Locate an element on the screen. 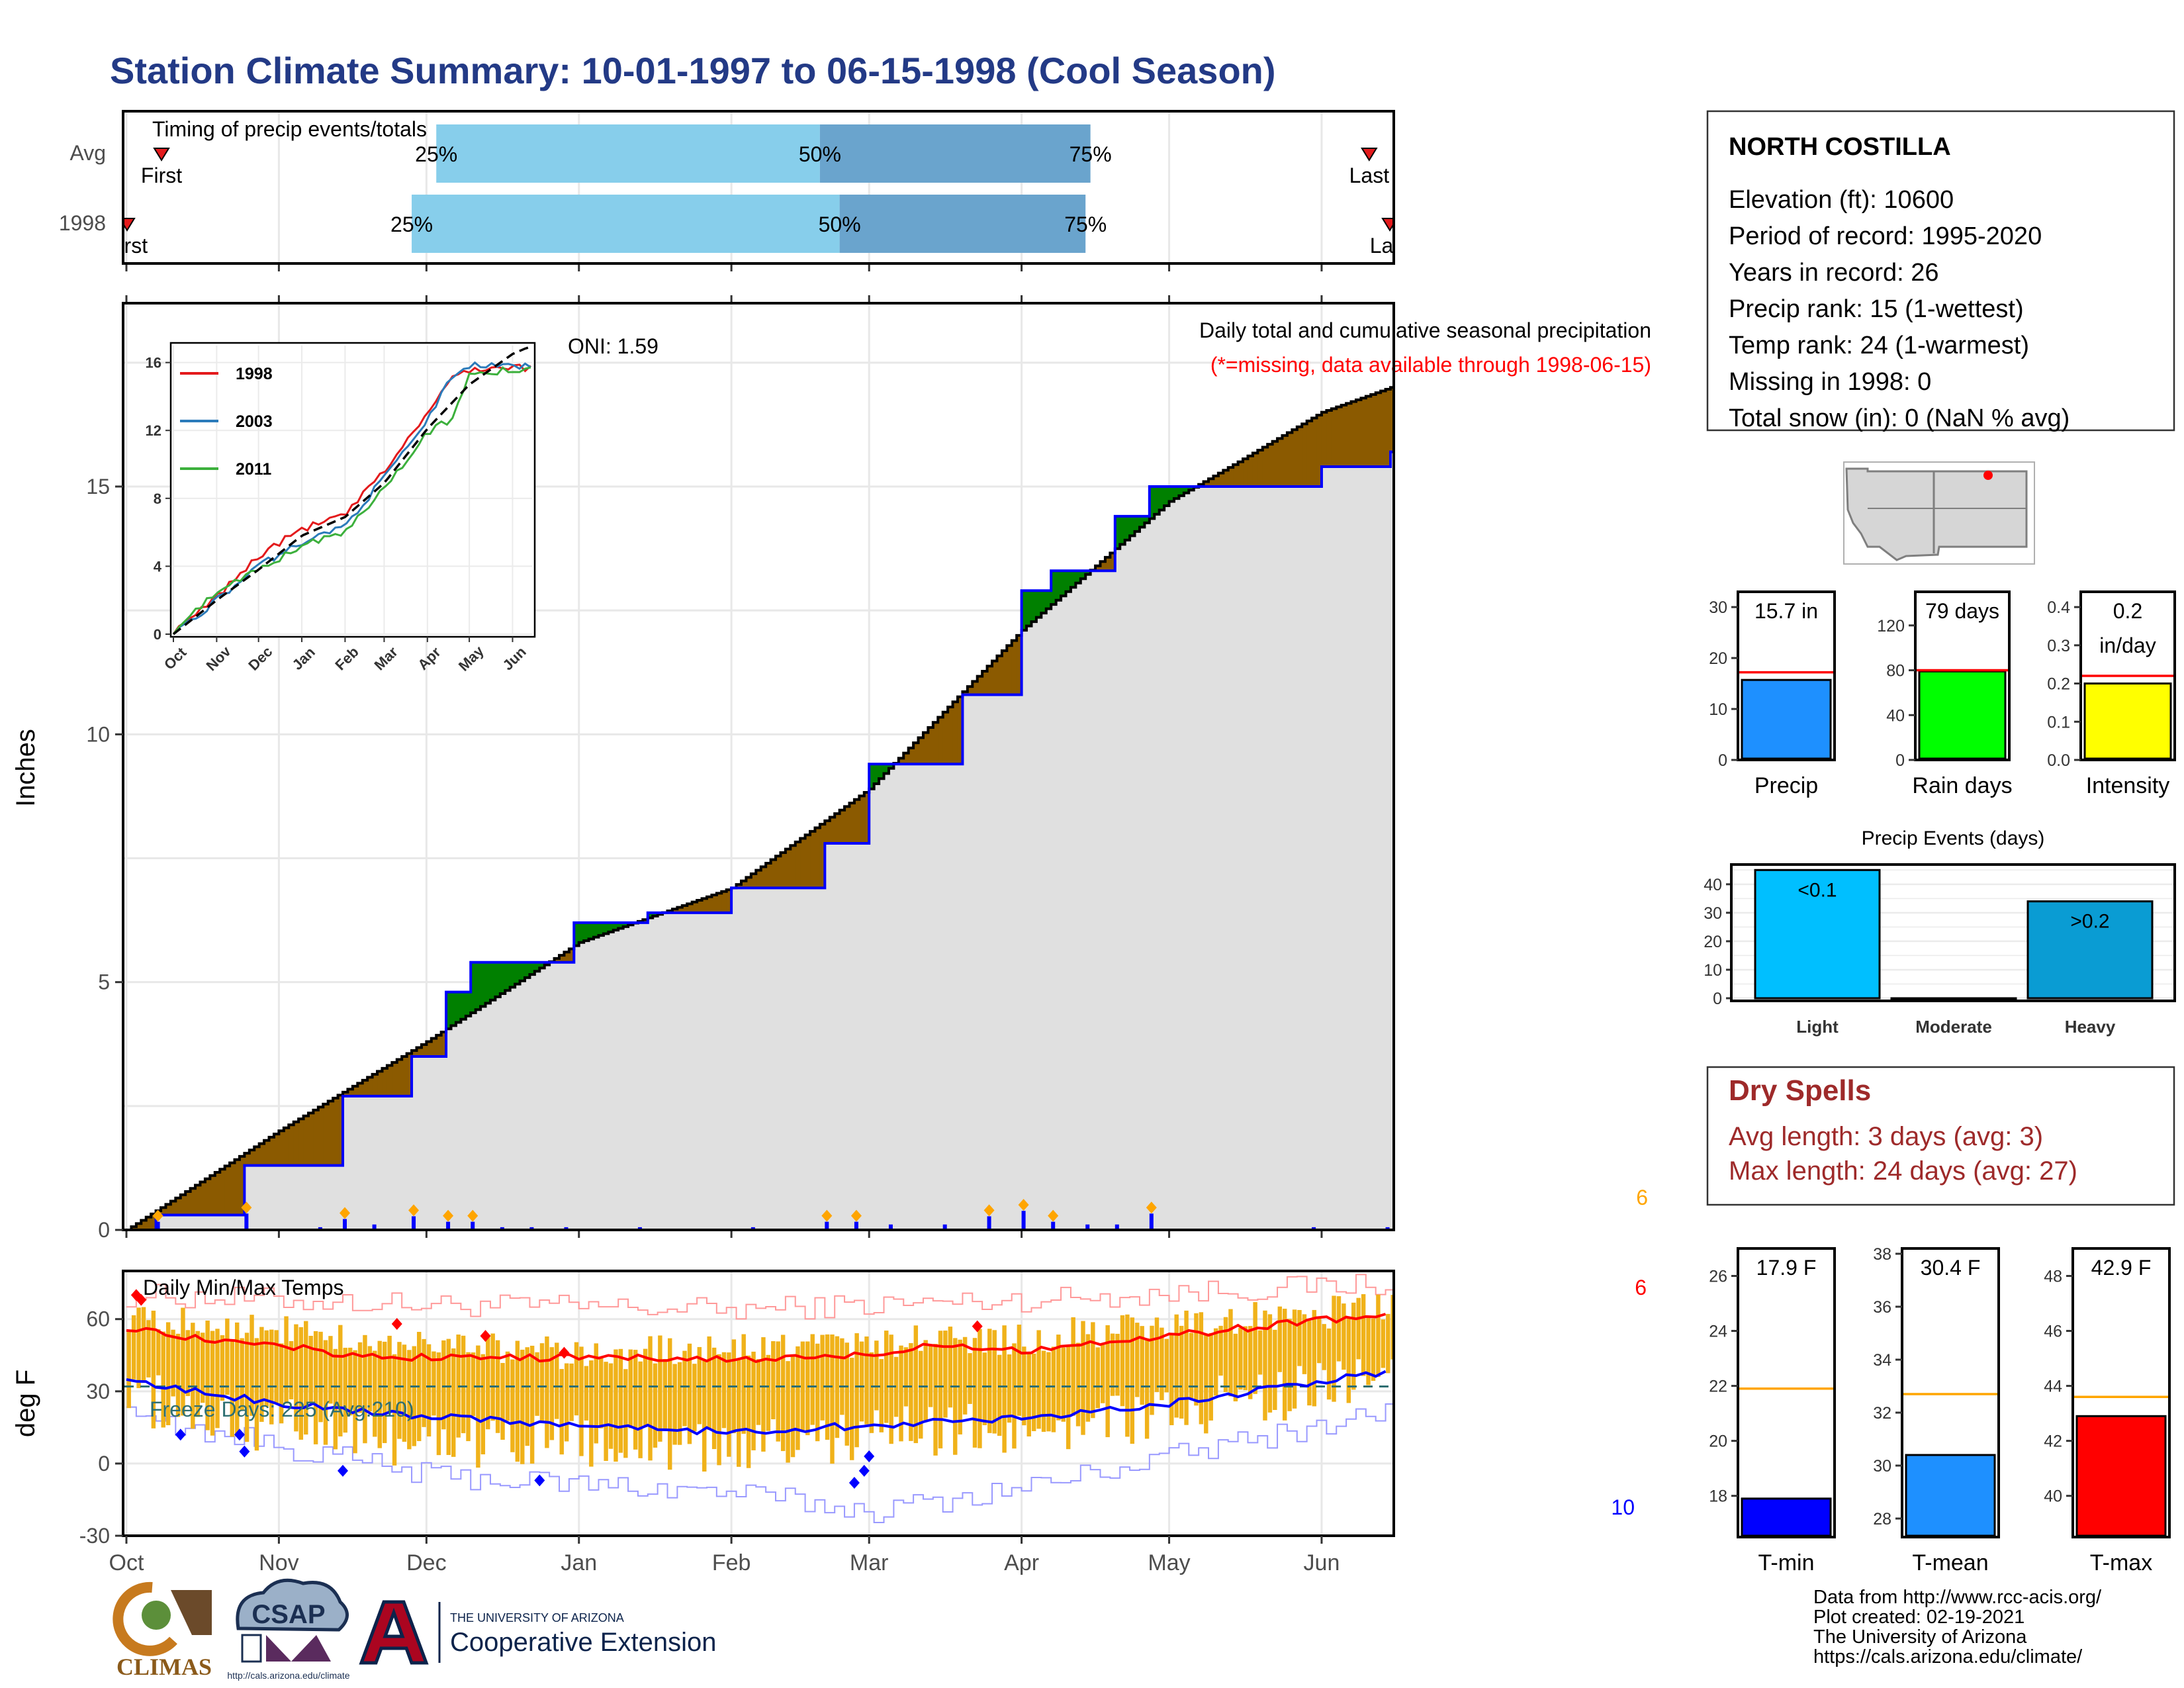  temp-x-tick-label-2: Dec is located at coordinates (426, 1562).